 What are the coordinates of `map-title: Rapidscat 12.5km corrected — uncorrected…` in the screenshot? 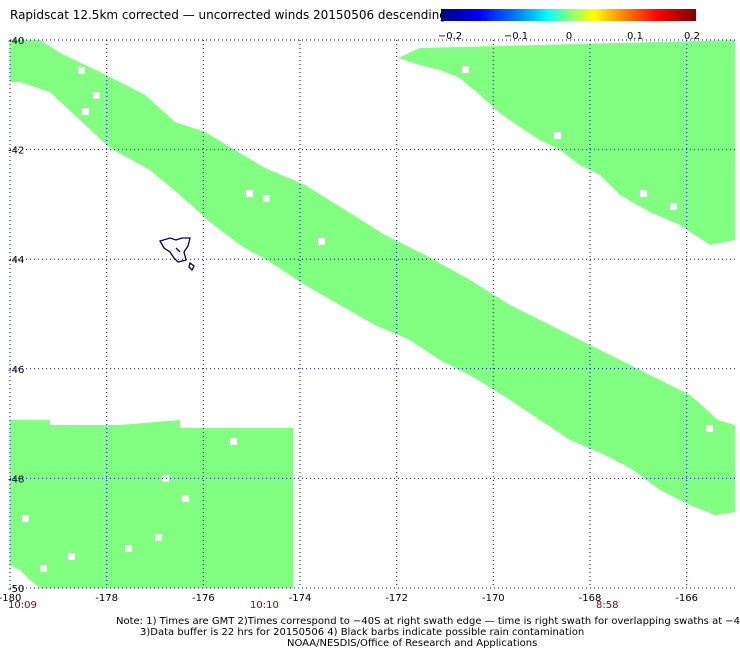 It's located at (228, 15).